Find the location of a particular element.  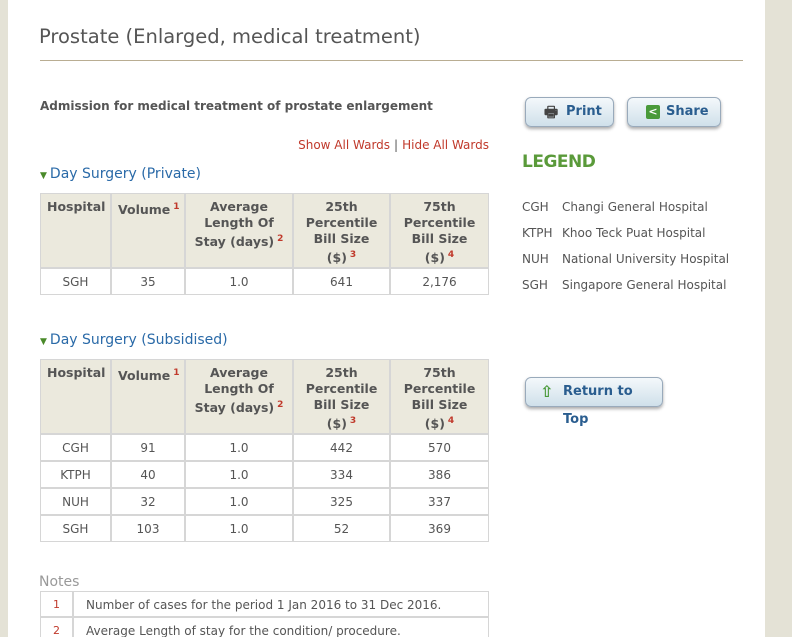

table-cell: 103 is located at coordinates (148, 528).